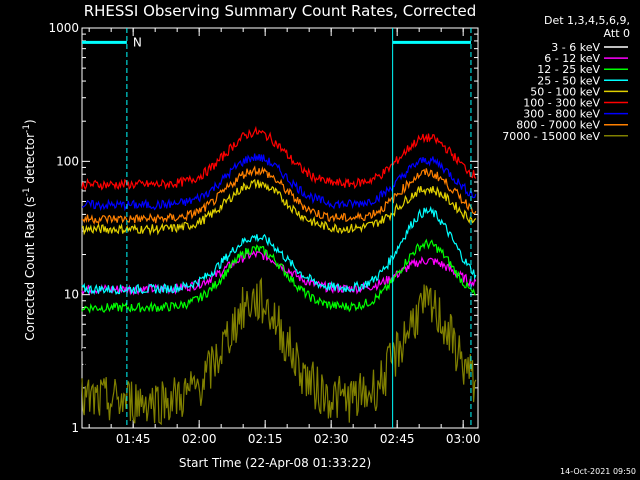  What do you see at coordinates (598, 471) in the screenshot?
I see `timestamp: 14-Oct-2021 09:50` at bounding box center [598, 471].